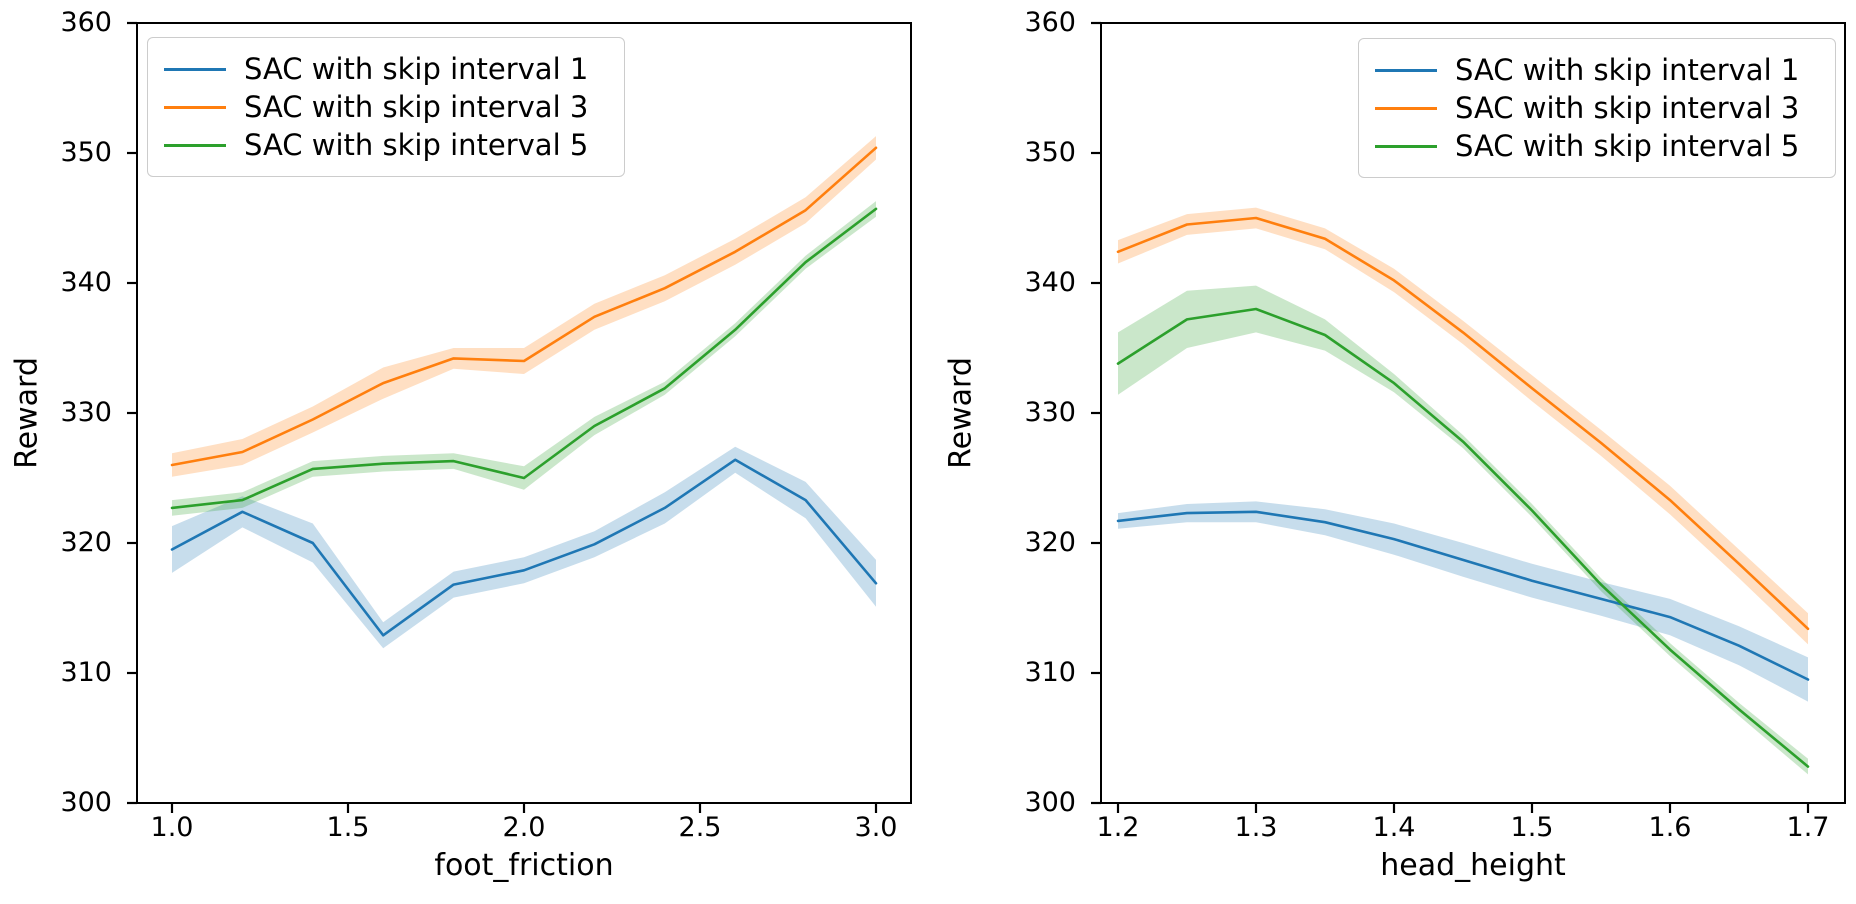 Image resolution: width=1856 pixels, height=904 pixels. I want to click on x-tick-label: 2.5, so click(700, 827).